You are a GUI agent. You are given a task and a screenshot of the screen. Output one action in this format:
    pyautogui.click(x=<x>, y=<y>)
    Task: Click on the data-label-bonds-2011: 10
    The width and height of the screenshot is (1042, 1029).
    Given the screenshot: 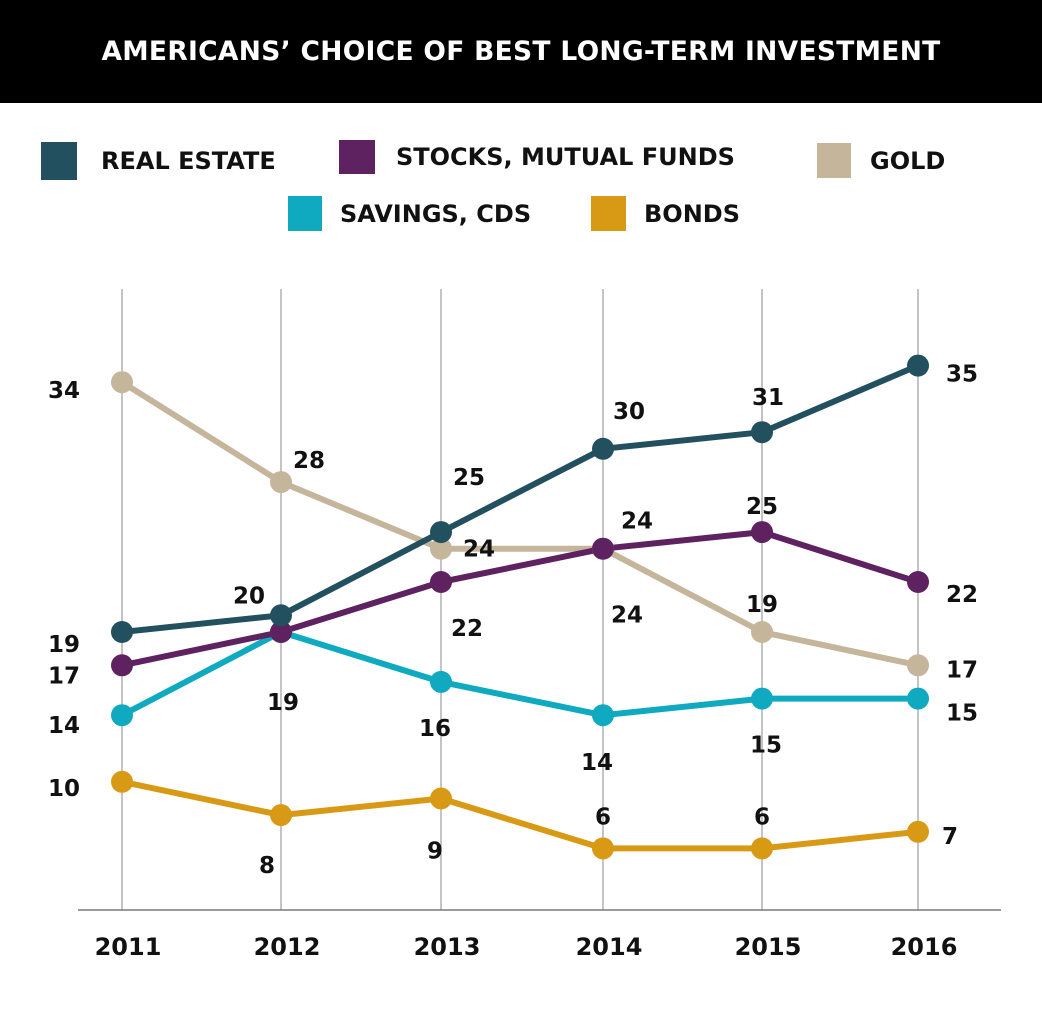 What is the action you would take?
    pyautogui.click(x=64, y=789)
    